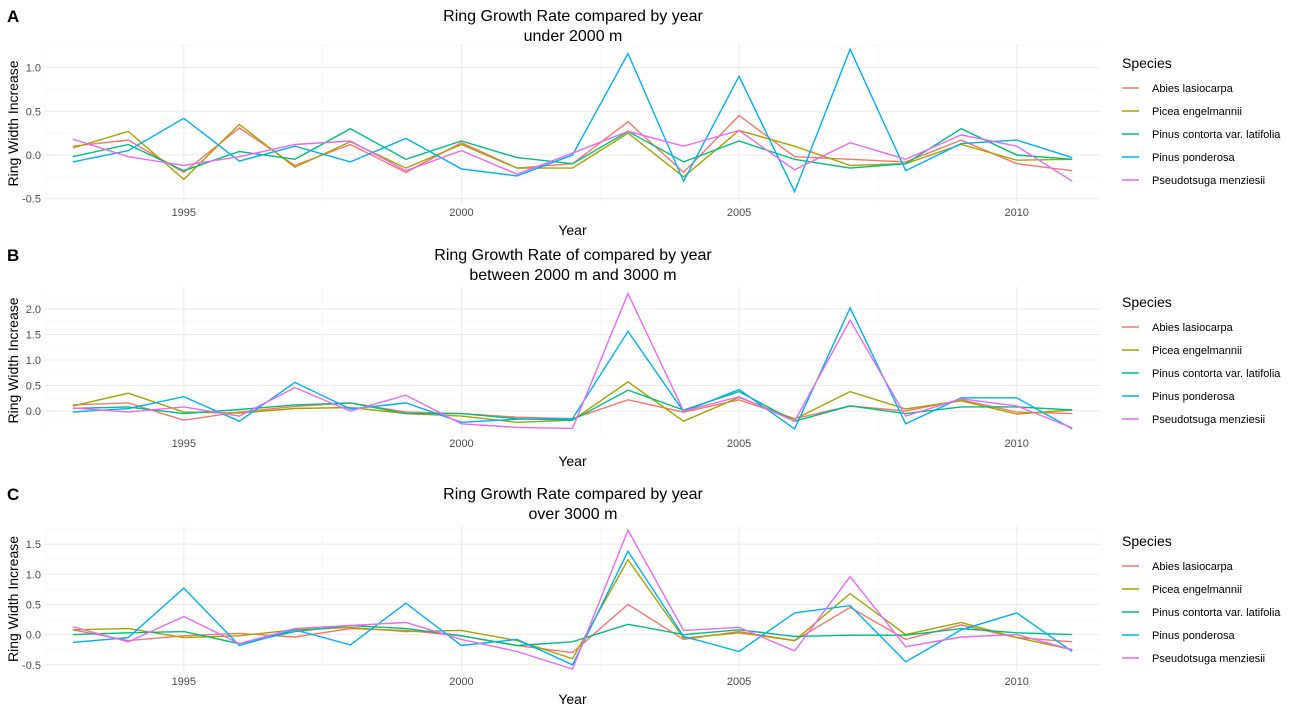  What do you see at coordinates (13, 494) in the screenshot?
I see `panel-tag: C` at bounding box center [13, 494].